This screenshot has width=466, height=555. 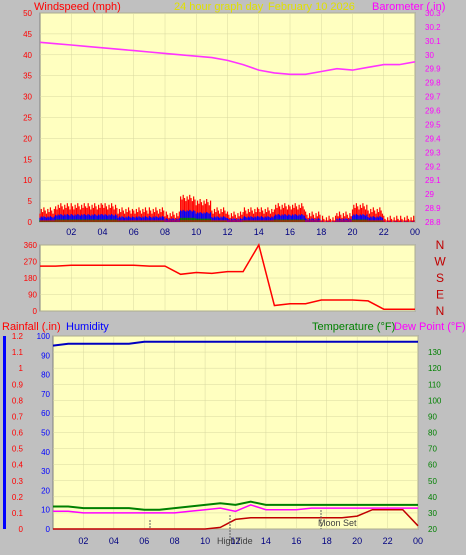 What do you see at coordinates (18, 384) in the screenshot?
I see `y-tick-label: 0.9` at bounding box center [18, 384].